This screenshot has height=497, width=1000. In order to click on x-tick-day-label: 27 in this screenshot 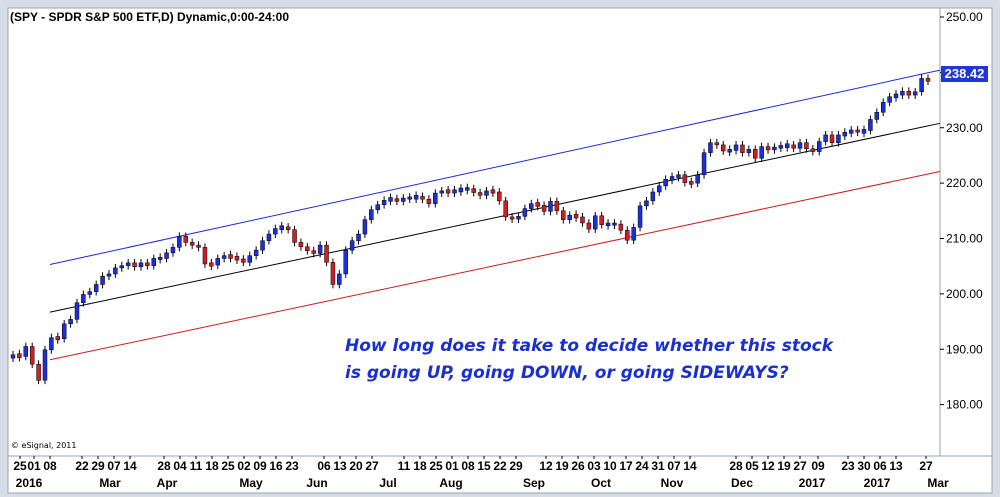, I will do `click(372, 466)`.